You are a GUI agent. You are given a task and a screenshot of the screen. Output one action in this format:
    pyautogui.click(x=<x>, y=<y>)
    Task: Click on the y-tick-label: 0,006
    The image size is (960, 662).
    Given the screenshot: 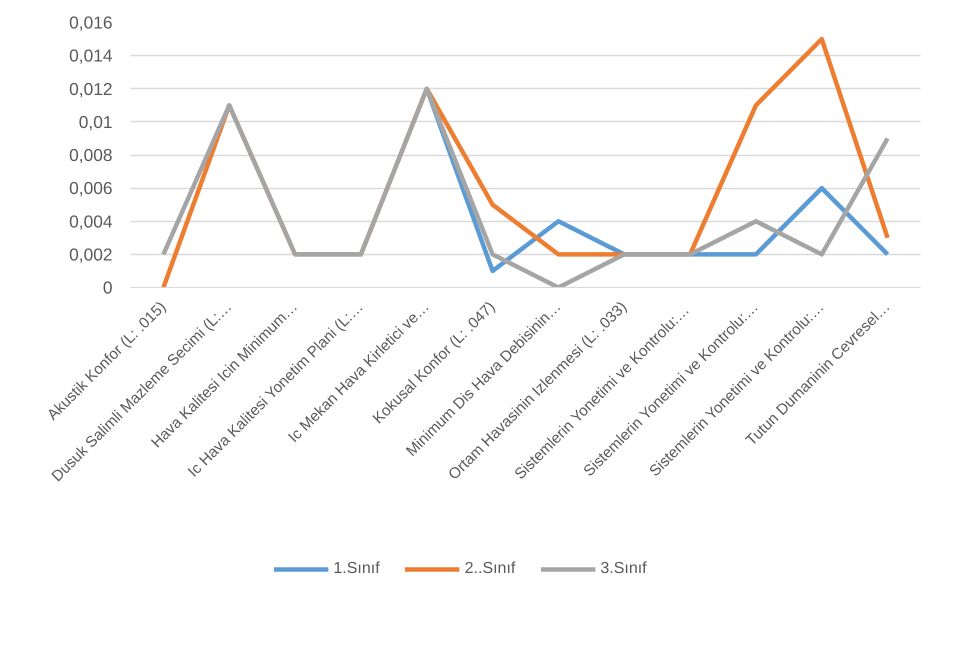 What is the action you would take?
    pyautogui.click(x=91, y=188)
    